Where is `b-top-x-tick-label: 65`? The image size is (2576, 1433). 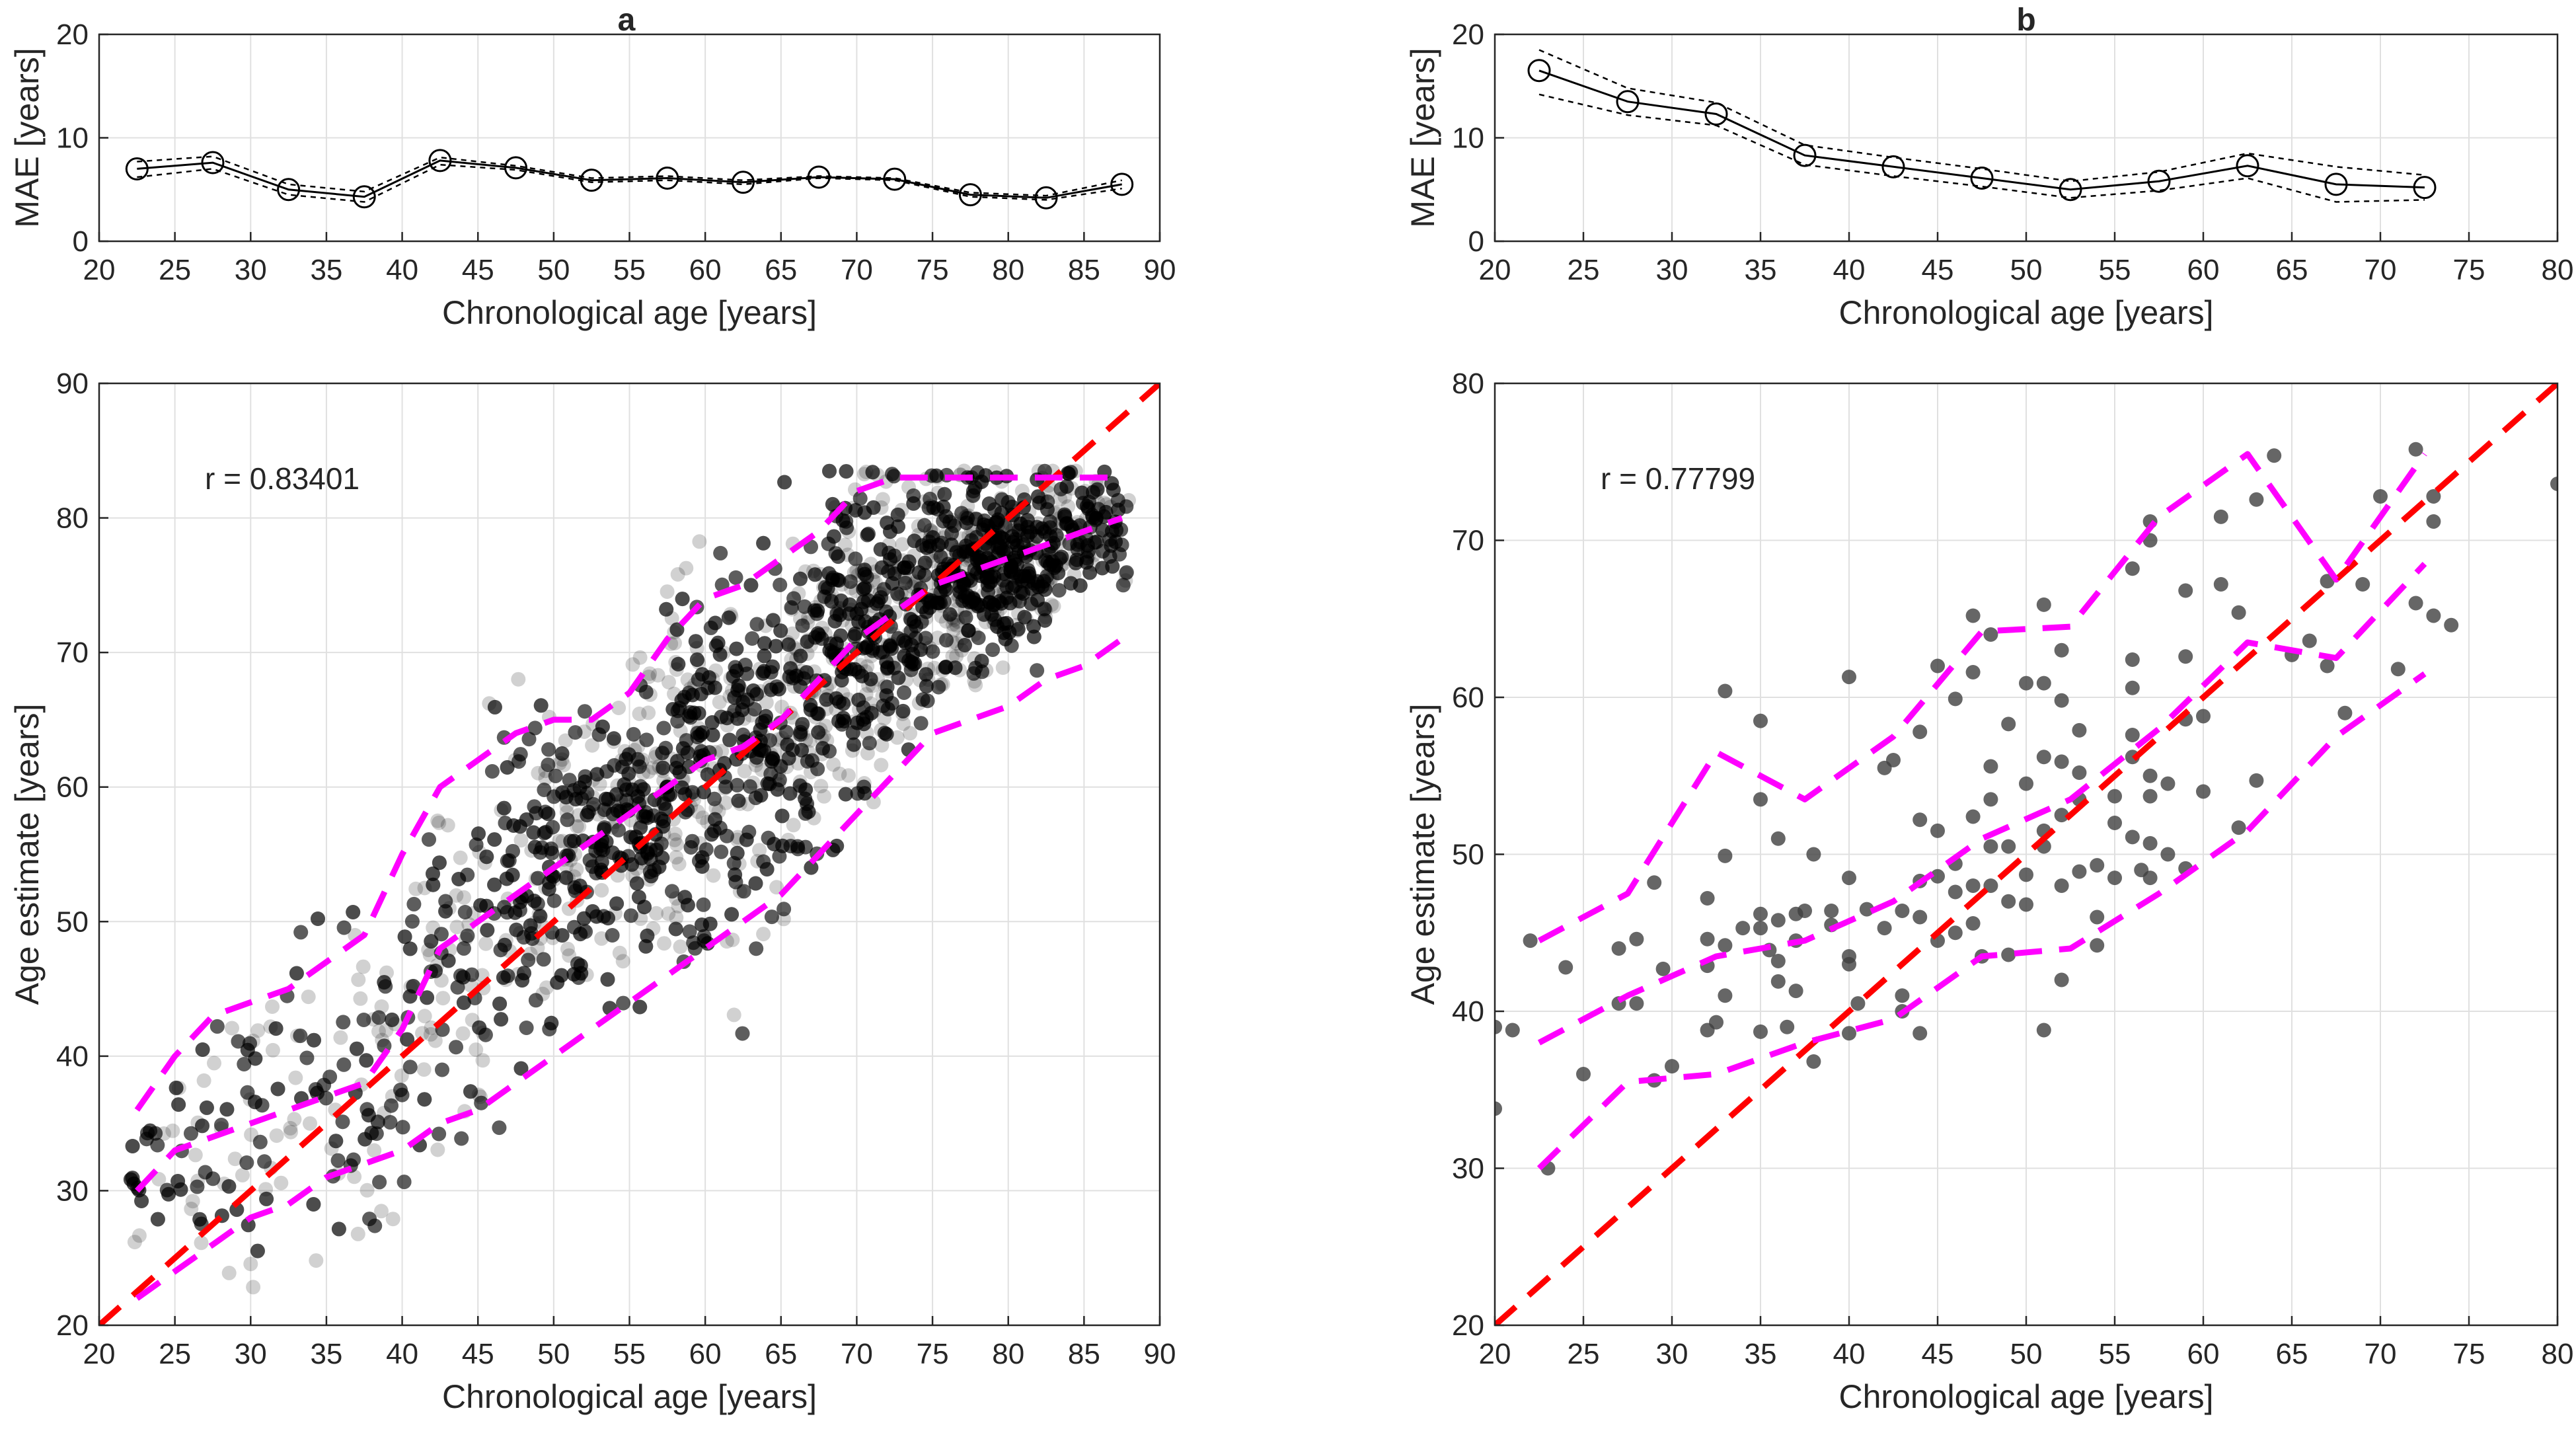 b-top-x-tick-label: 65 is located at coordinates (2292, 270).